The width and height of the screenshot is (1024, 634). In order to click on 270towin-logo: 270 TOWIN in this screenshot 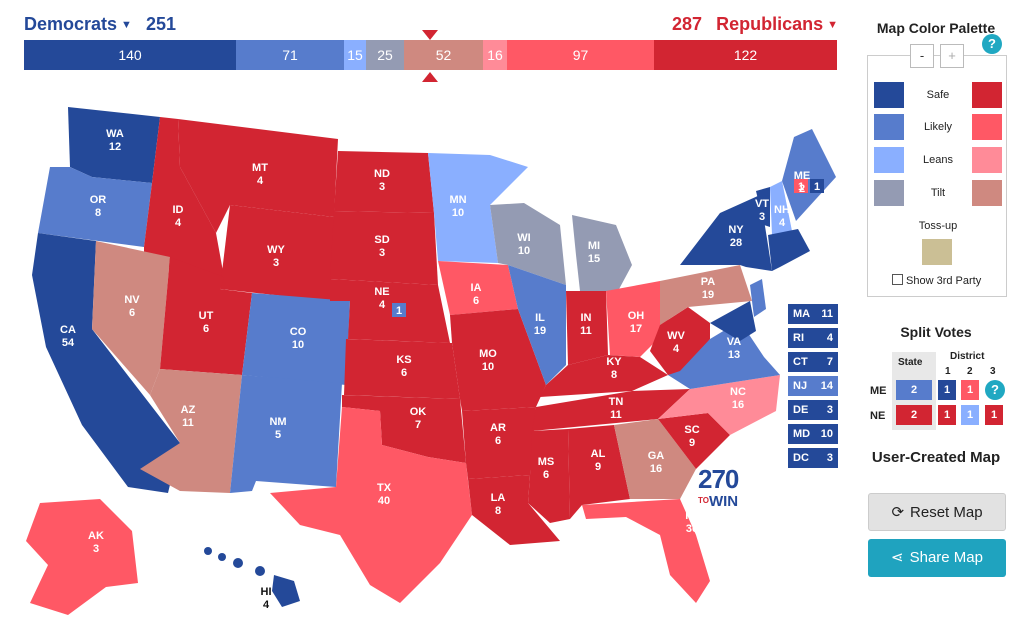, I will do `click(724, 490)`.